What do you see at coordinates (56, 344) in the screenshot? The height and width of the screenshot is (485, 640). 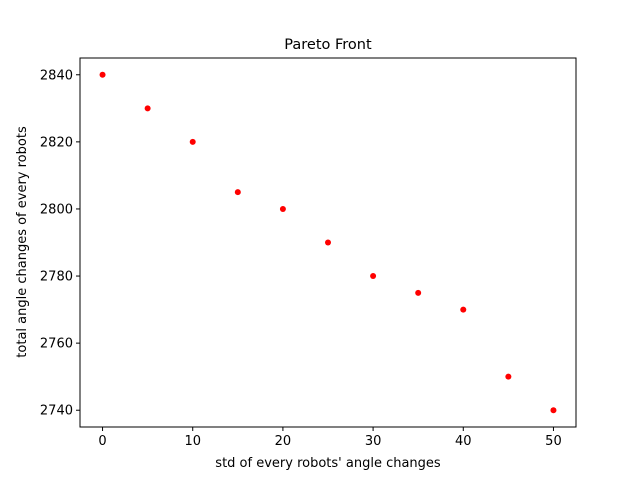 I see `y-tick-label-1: 2760` at bounding box center [56, 344].